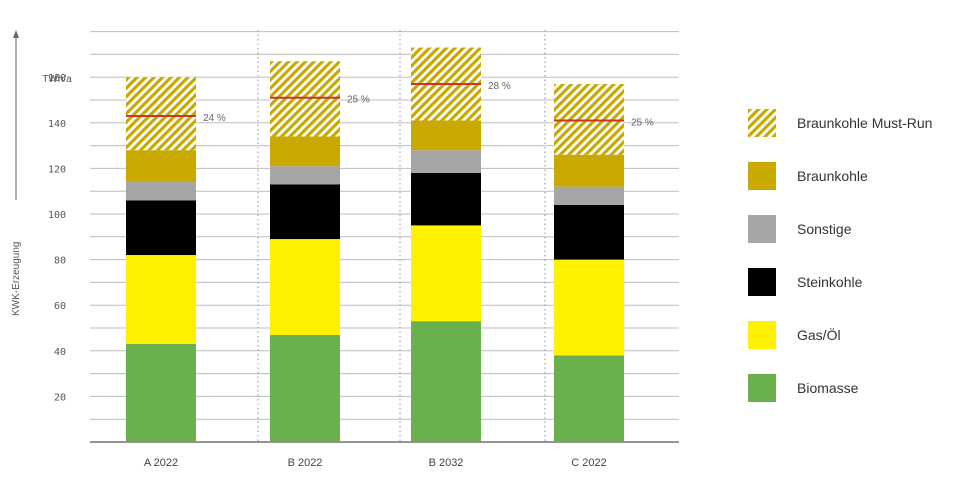  Describe the element at coordinates (375, 463) in the screenshot. I see `category-labels: A 2022 B 2022 B 2032 C 2022` at that location.